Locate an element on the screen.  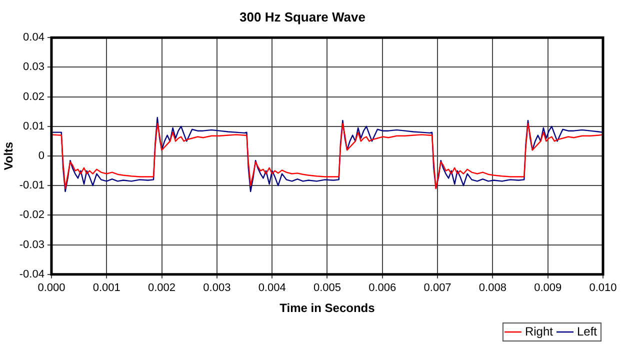
x-tick-label: 0.006 is located at coordinates (382, 288).